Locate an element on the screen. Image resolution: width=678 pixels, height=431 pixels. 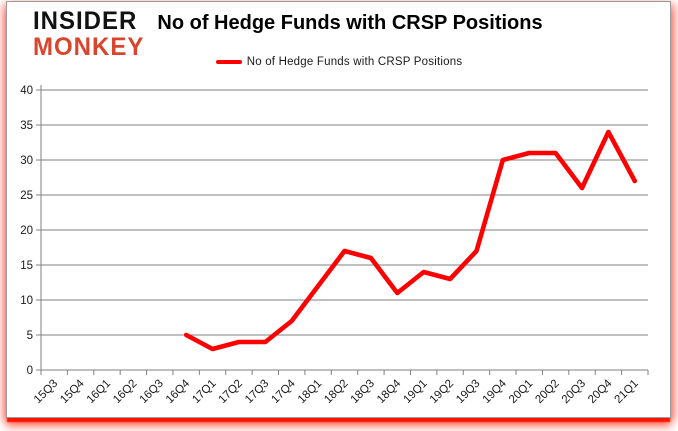
x-axis-label: 16Q2 is located at coordinates (125, 392).